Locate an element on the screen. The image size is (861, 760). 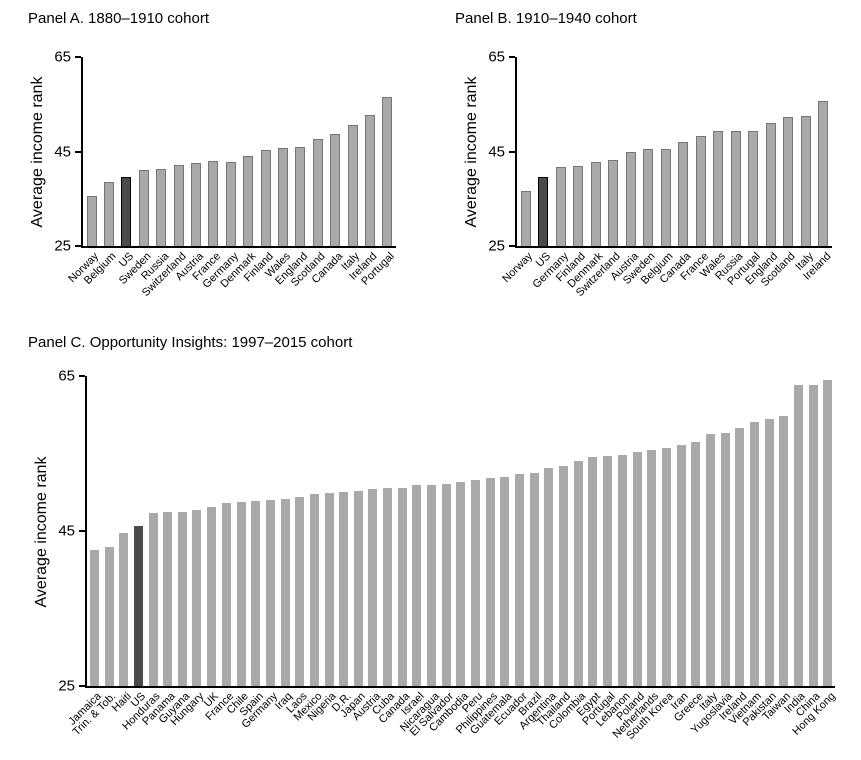
bar-nigeria is located at coordinates (329, 589).